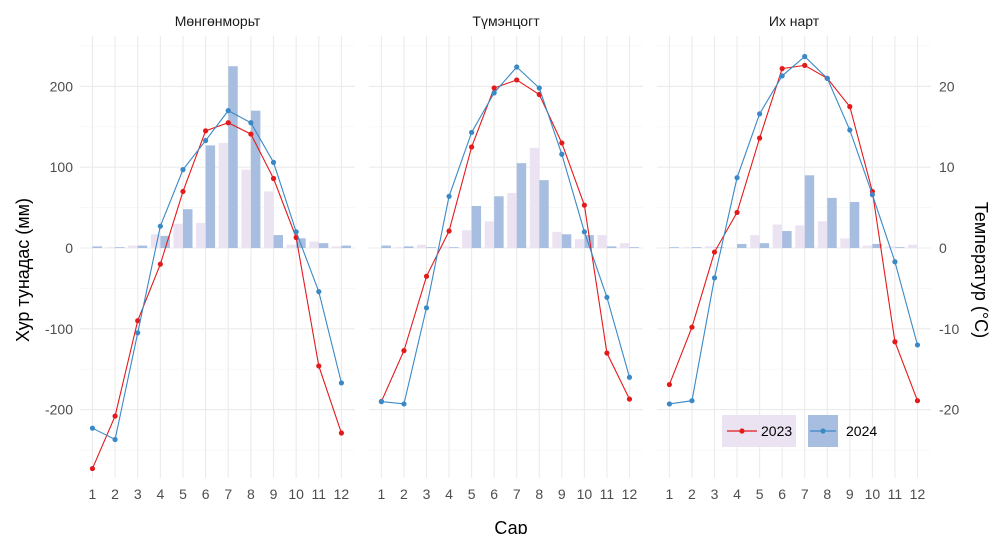  I want to click on y-left-tick-label: -100, so click(59, 329).